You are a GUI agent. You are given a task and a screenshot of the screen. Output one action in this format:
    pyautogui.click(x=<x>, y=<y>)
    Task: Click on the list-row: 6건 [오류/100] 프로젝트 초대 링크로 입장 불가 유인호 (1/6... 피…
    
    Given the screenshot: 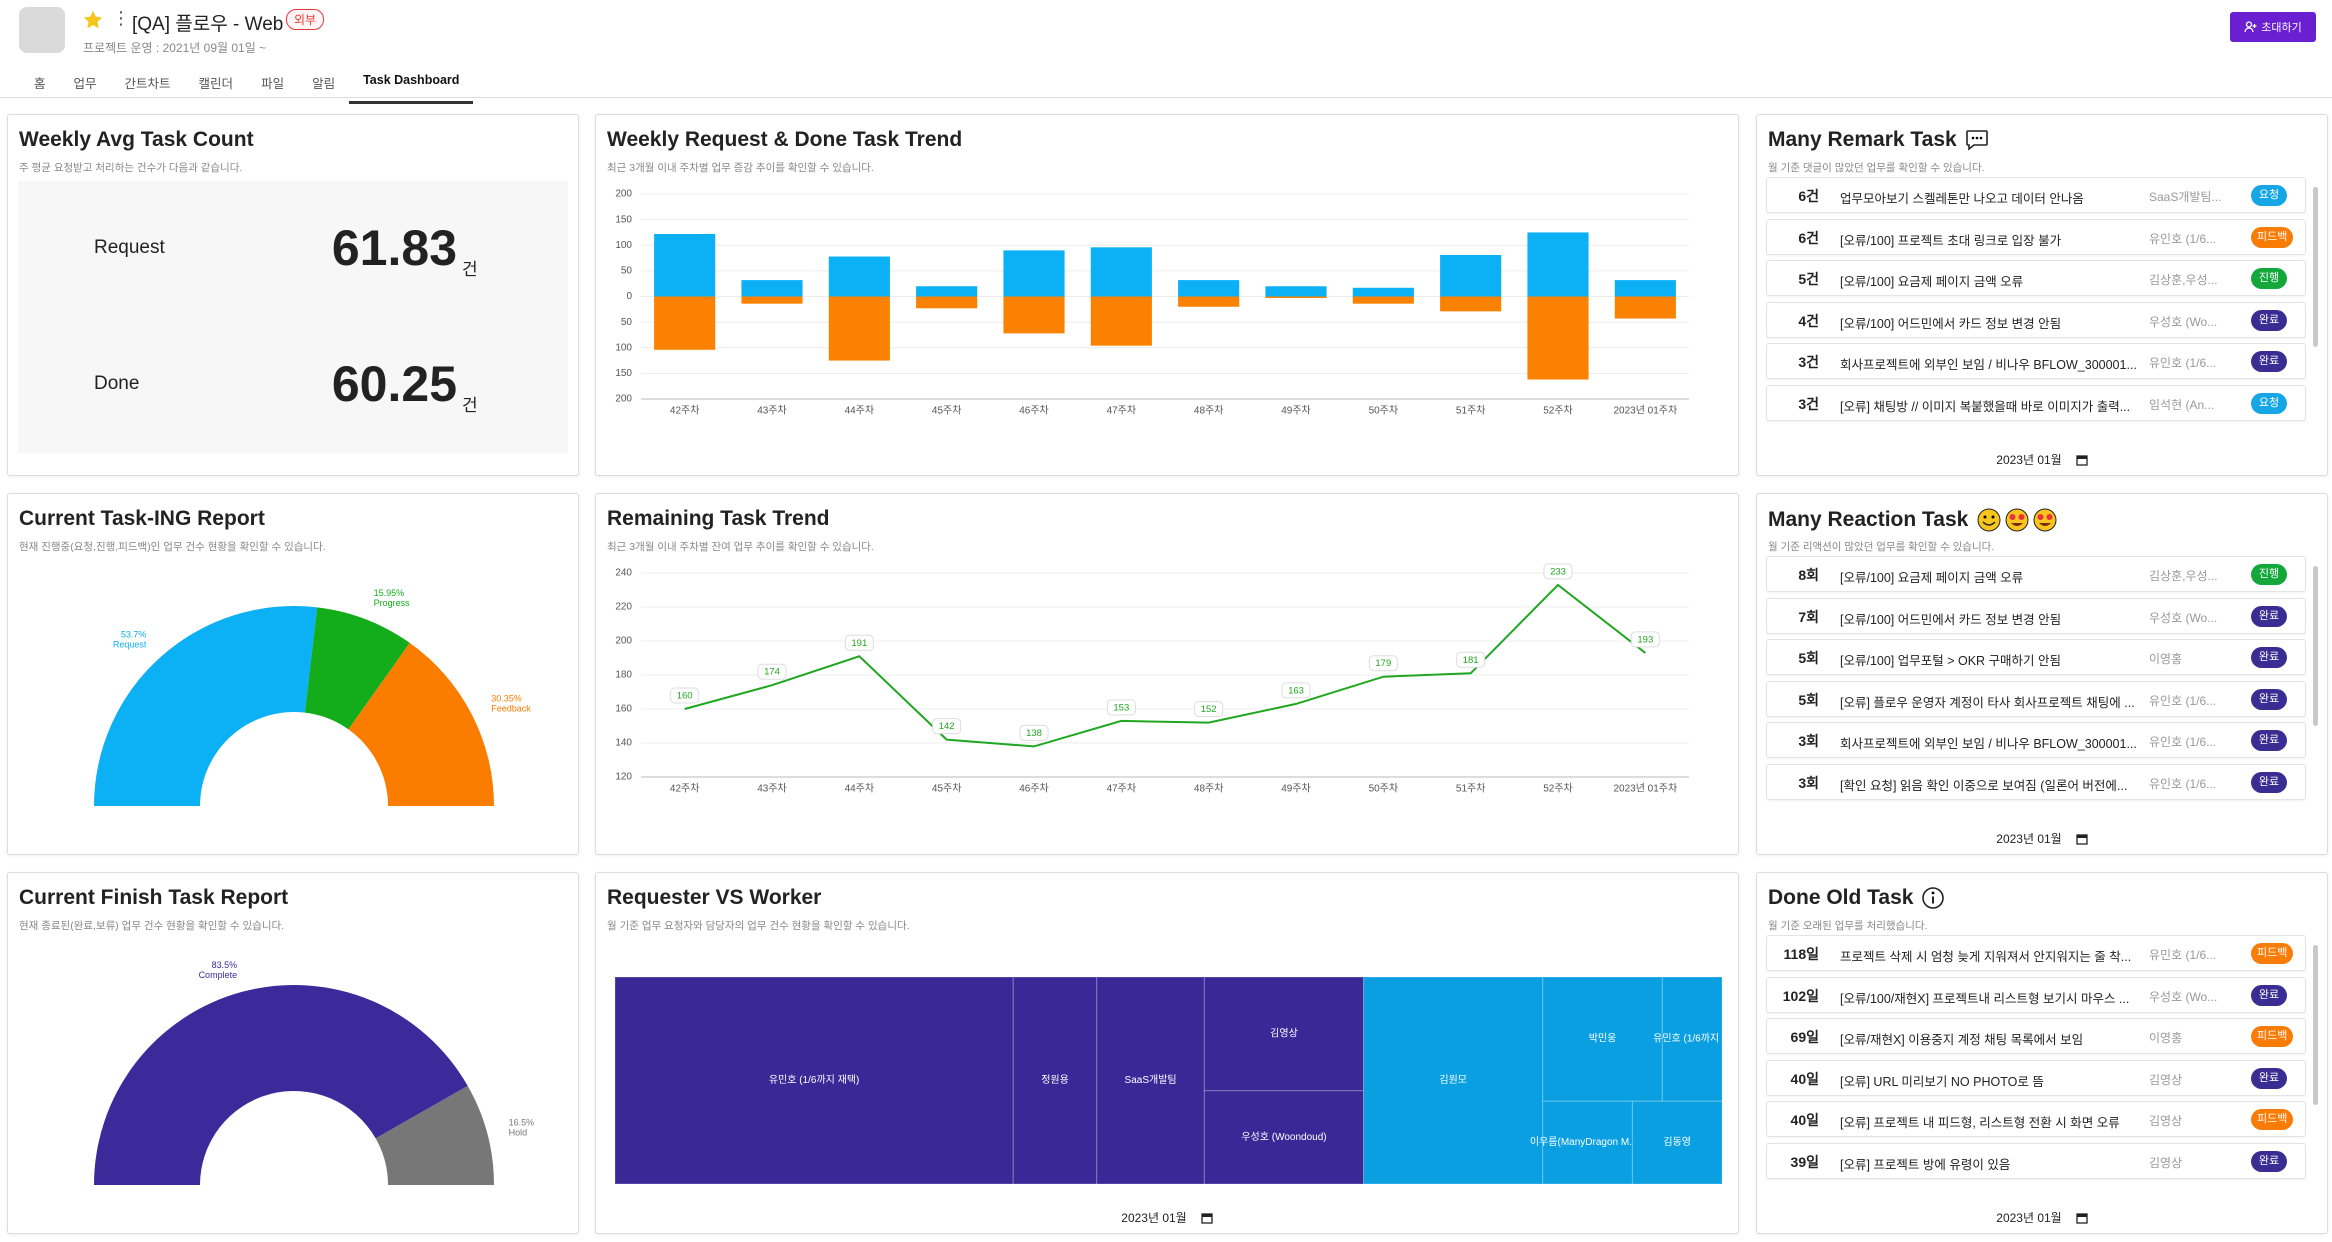 What is the action you would take?
    pyautogui.click(x=2036, y=236)
    